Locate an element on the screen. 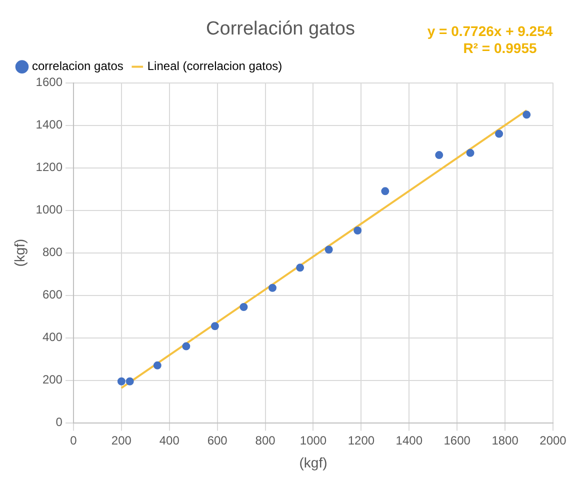 The width and height of the screenshot is (581, 484). x-tick-label: 200 is located at coordinates (121, 440).